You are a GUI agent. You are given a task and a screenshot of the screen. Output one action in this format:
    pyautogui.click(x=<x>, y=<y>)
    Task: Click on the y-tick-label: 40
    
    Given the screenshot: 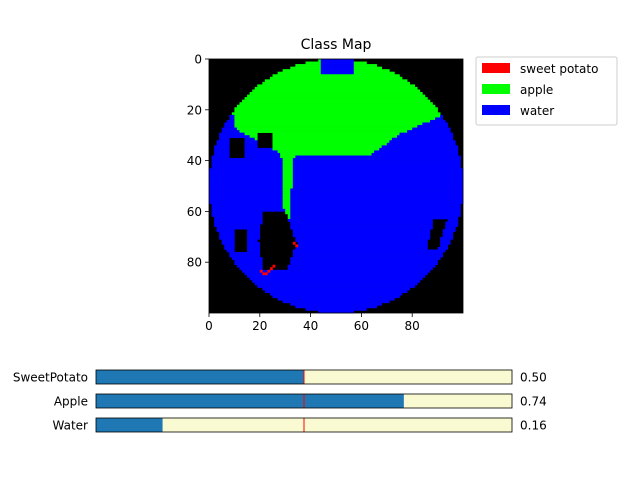 What is the action you would take?
    pyautogui.click(x=194, y=161)
    